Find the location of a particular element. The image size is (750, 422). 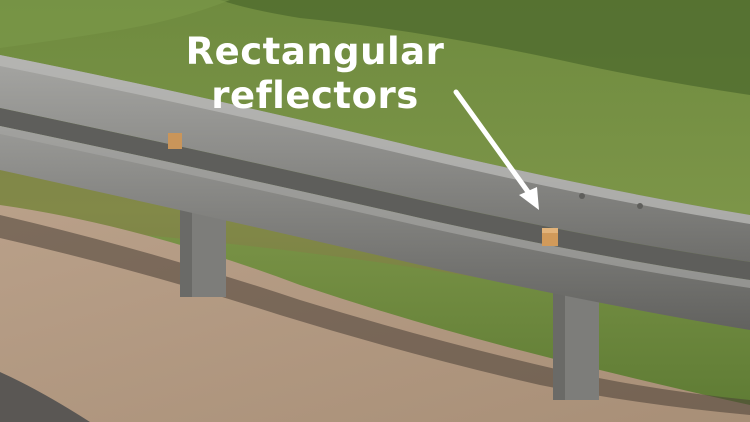

annotation-arrow is located at coordinates (496, 149).